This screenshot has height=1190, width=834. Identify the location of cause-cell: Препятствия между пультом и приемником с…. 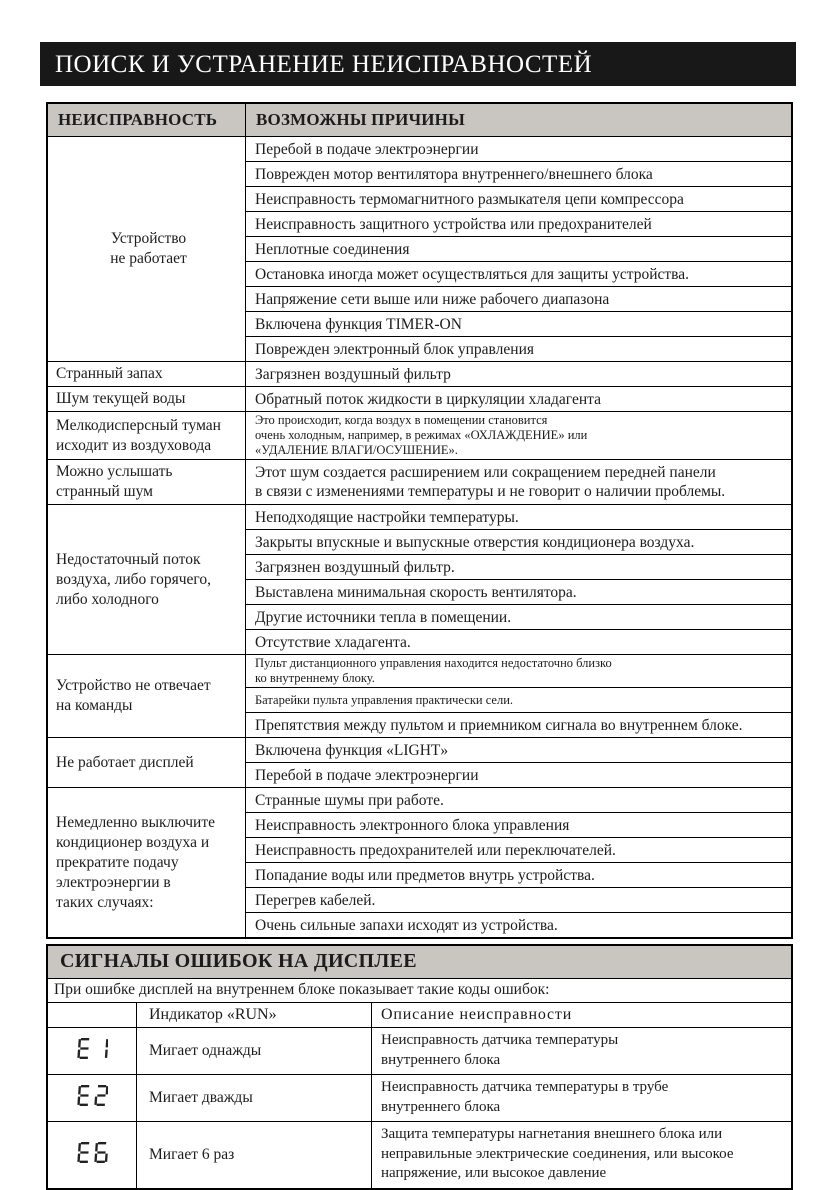
(518, 725).